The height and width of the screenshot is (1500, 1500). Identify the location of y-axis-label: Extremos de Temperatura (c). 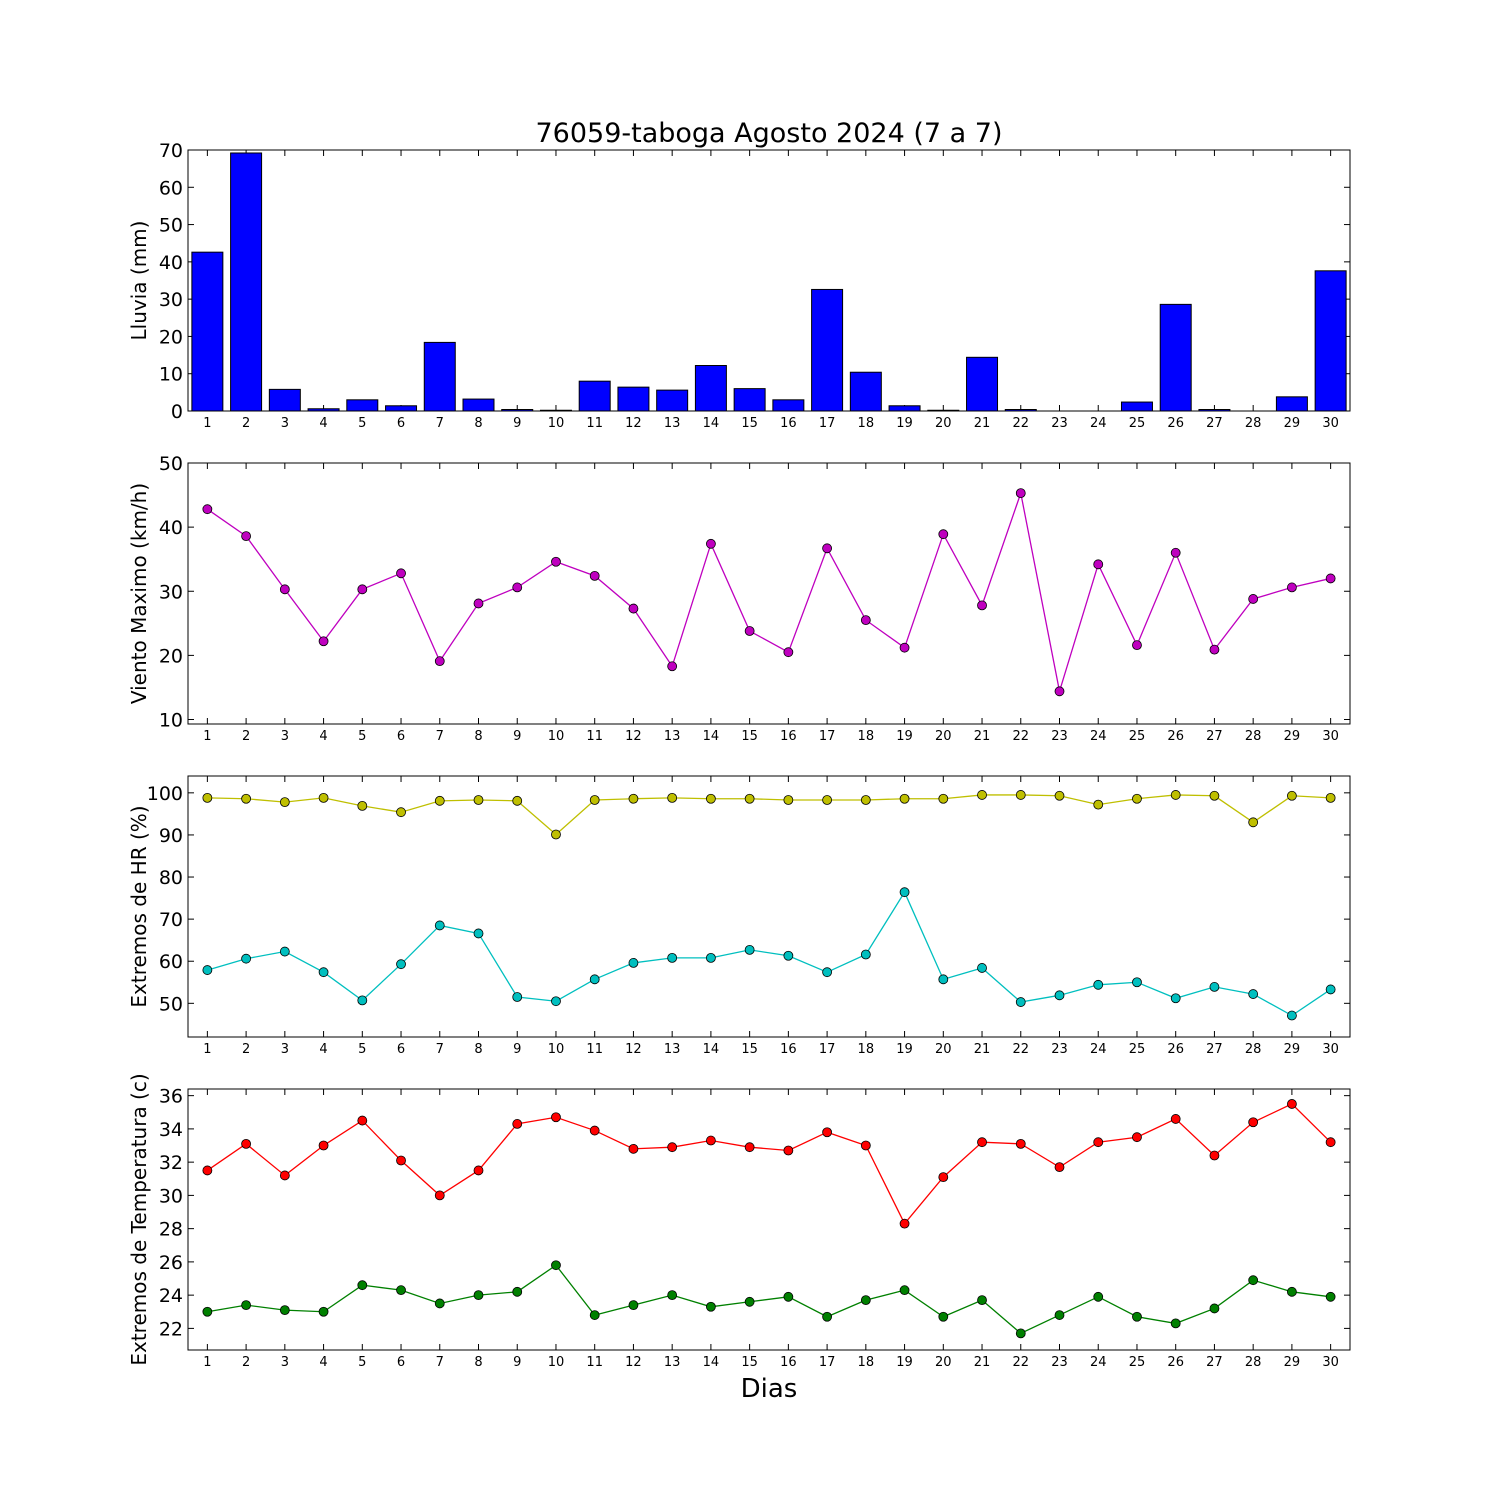
(139, 1219).